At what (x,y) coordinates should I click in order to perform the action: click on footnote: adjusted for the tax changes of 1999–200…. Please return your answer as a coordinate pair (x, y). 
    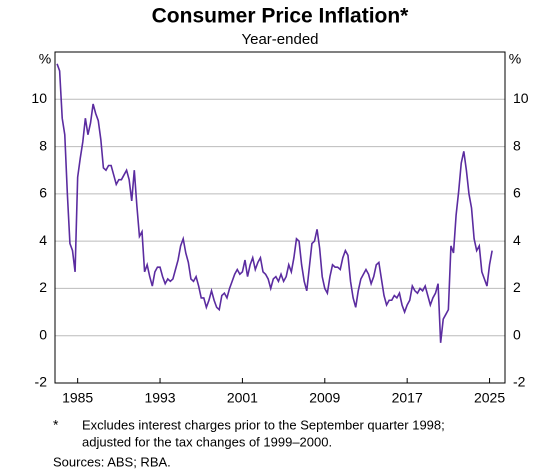
    Looking at the image, I should click on (207, 441).